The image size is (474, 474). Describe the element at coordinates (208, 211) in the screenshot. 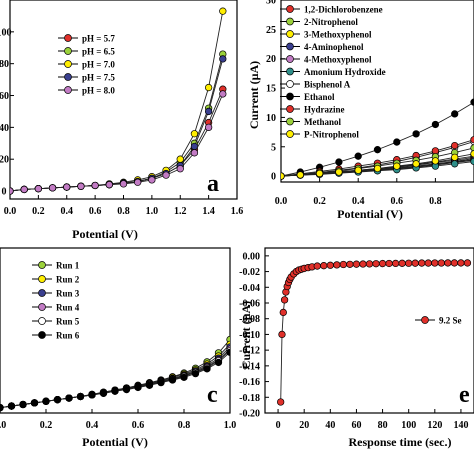

I see `x-tick-label: 1.4` at that location.